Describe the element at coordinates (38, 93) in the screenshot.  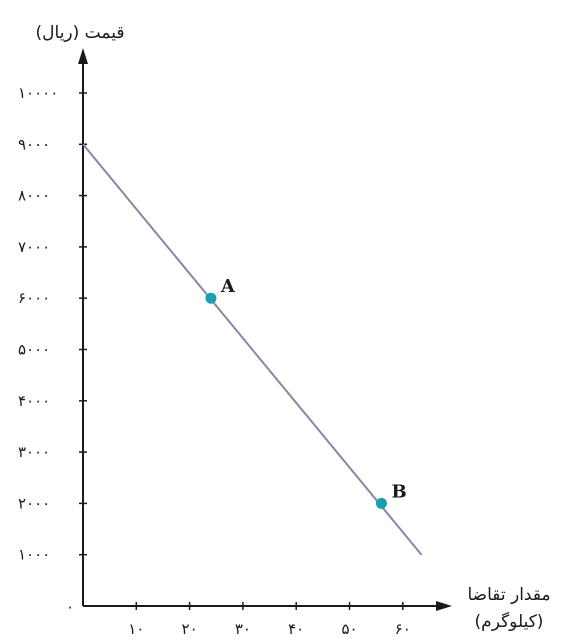
I see `y-tick-label: ۱۰۰۰۰` at that location.